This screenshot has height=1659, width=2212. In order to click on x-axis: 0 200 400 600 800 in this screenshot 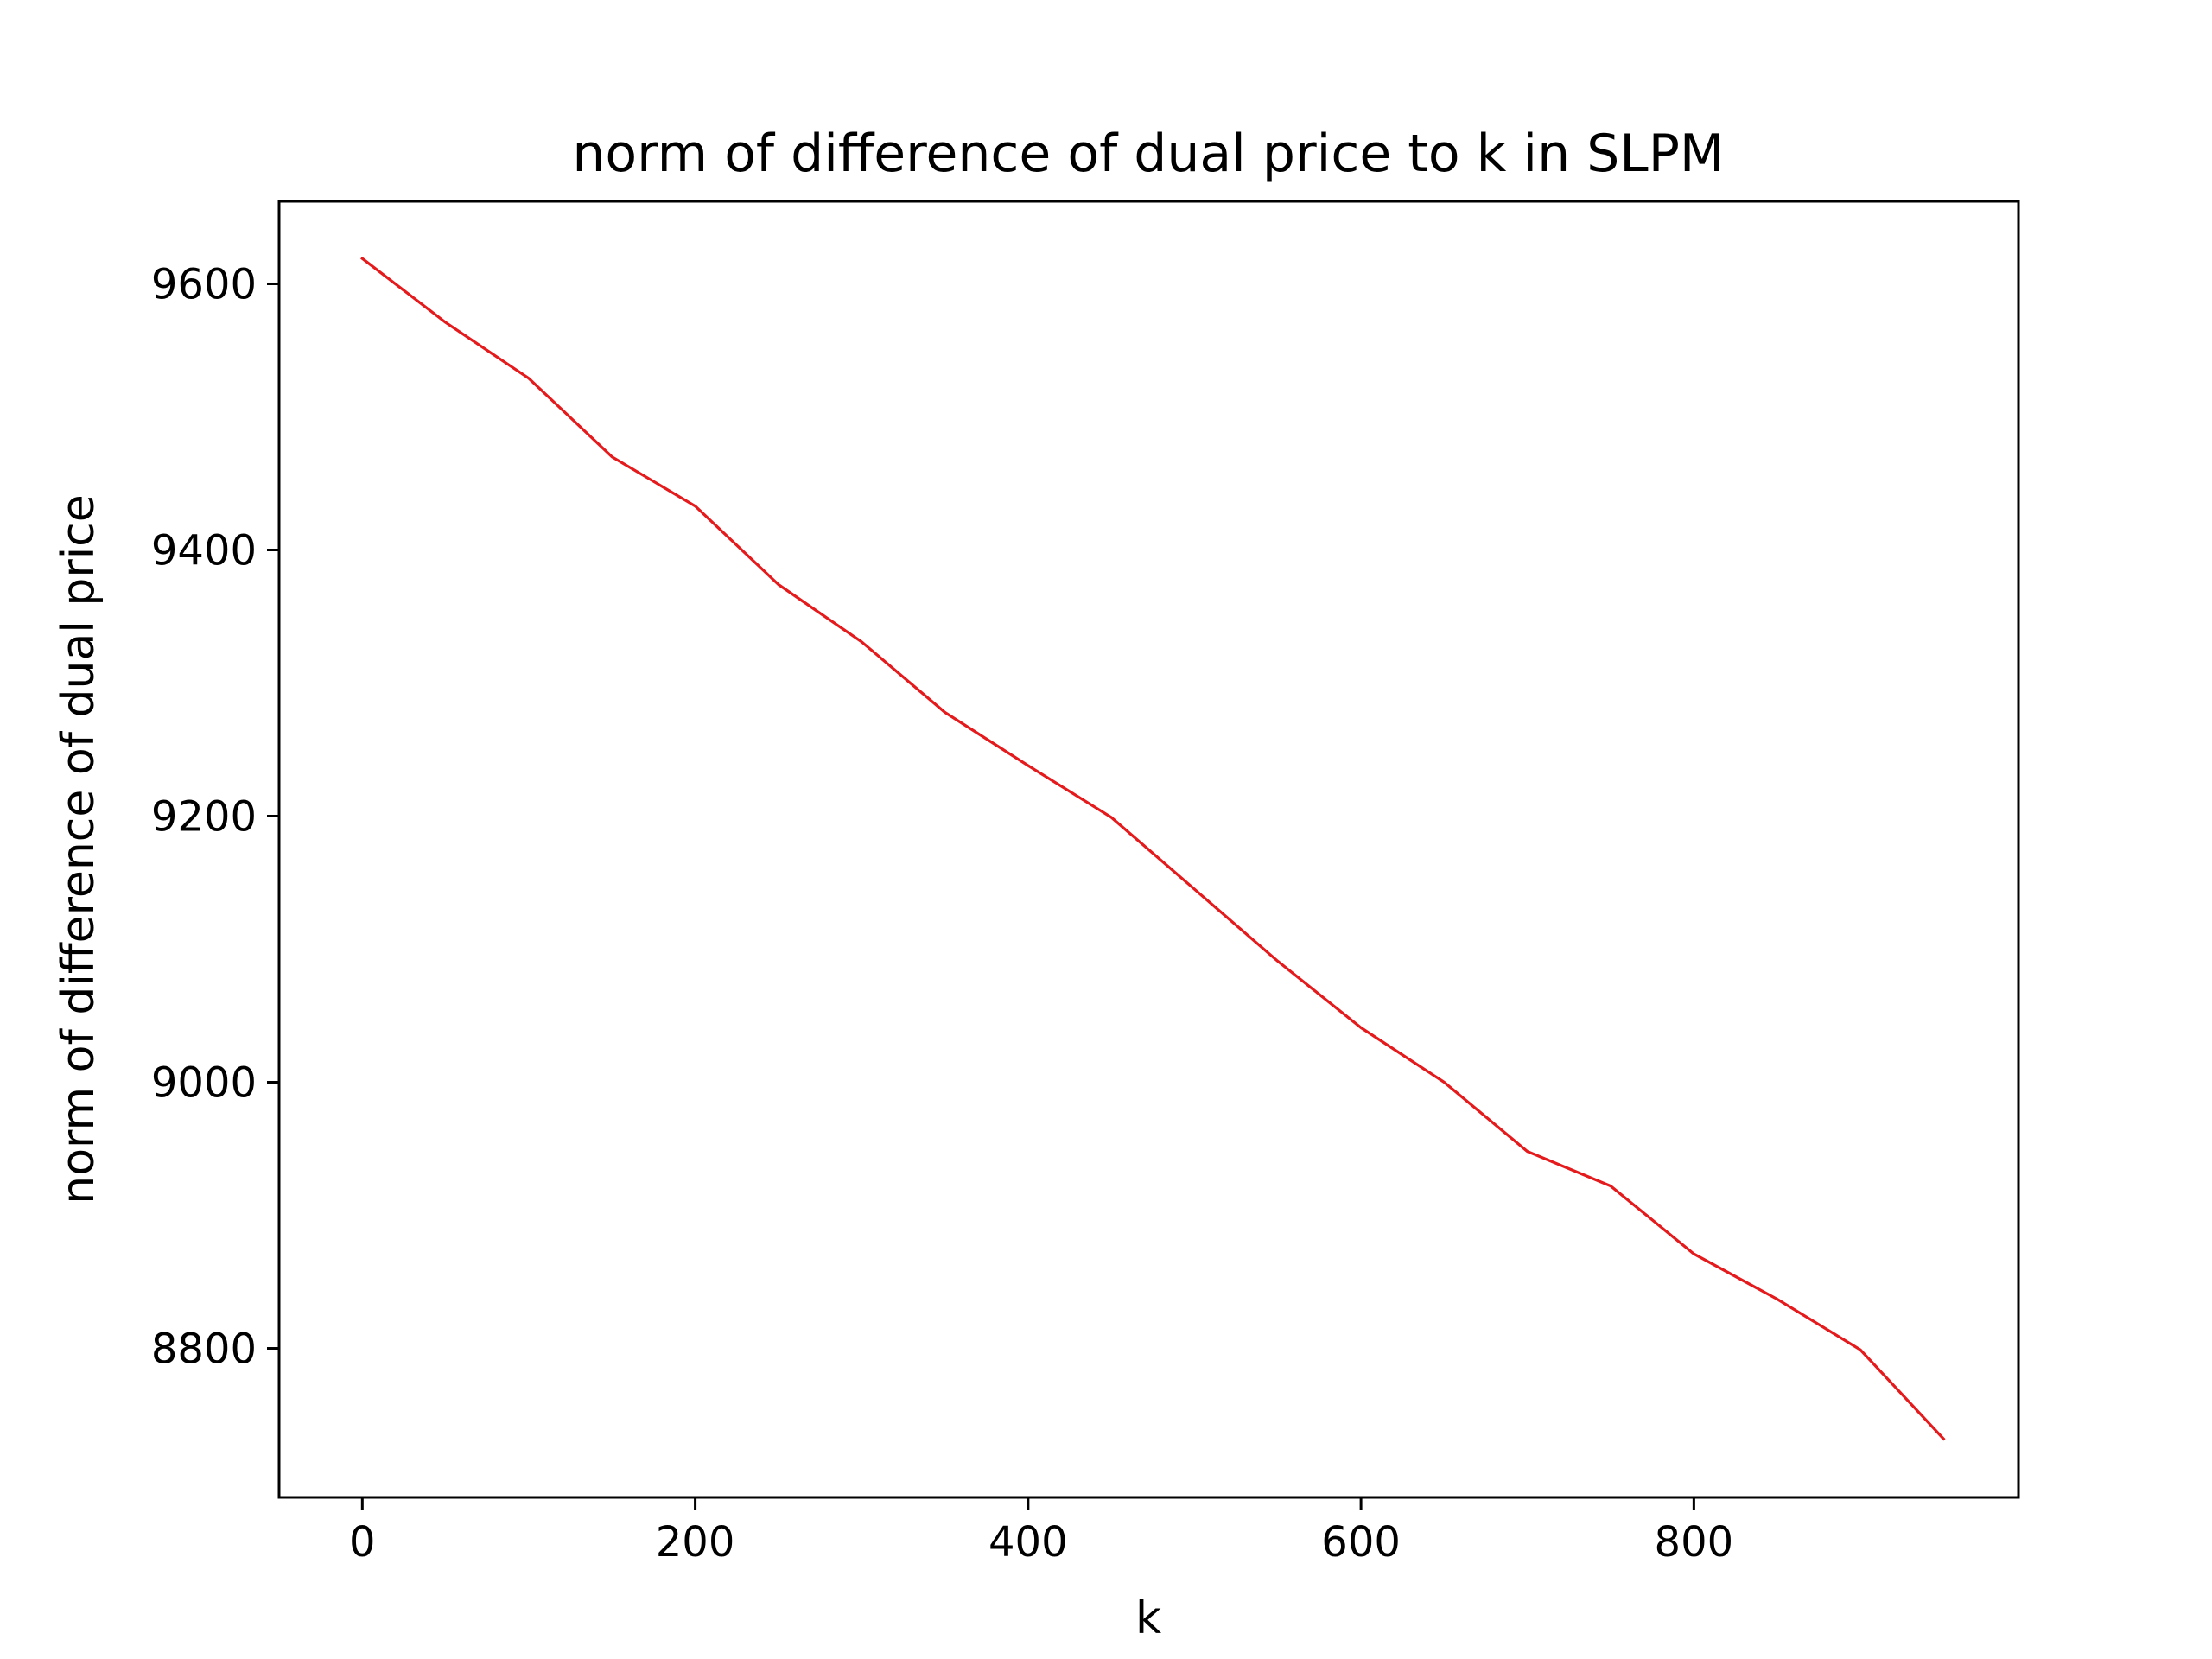, I will do `click(1041, 1532)`.